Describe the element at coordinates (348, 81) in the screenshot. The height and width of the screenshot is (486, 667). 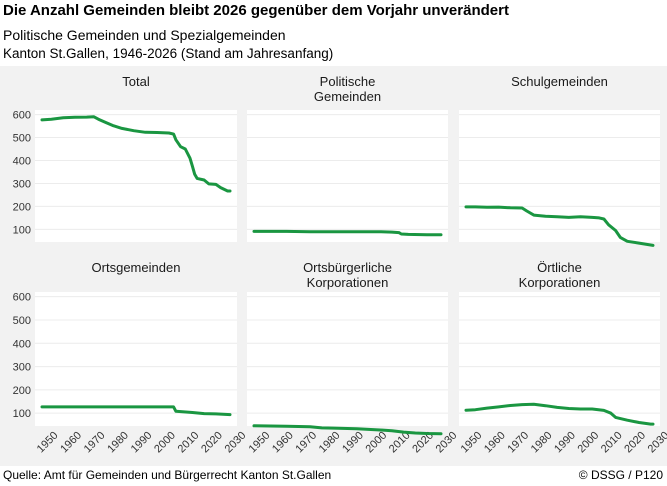
I see `panel-title: Politische` at that location.